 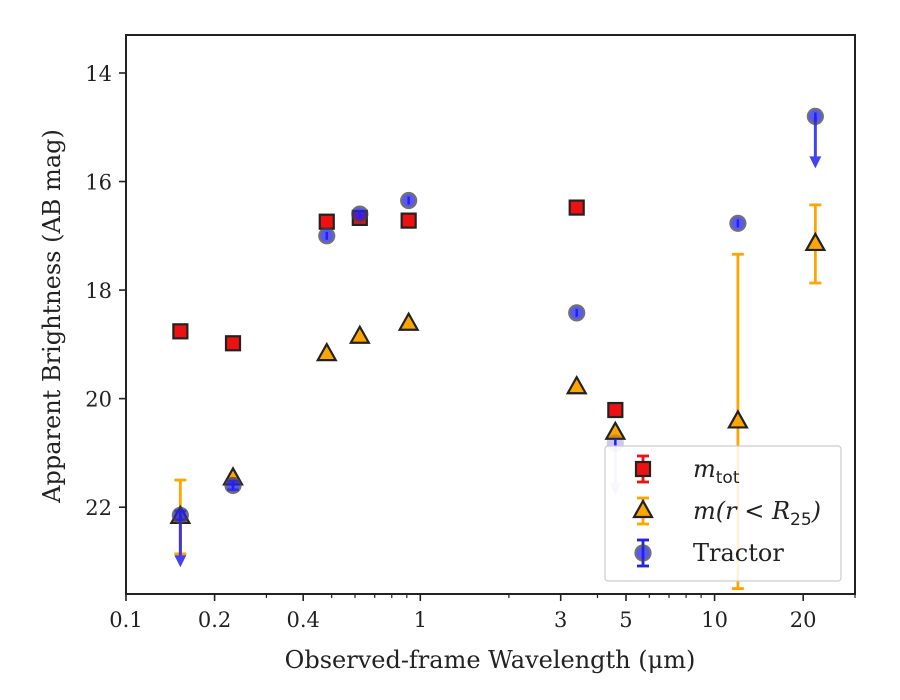 I want to click on legend-label-mtot: mtot, so click(x=716, y=471).